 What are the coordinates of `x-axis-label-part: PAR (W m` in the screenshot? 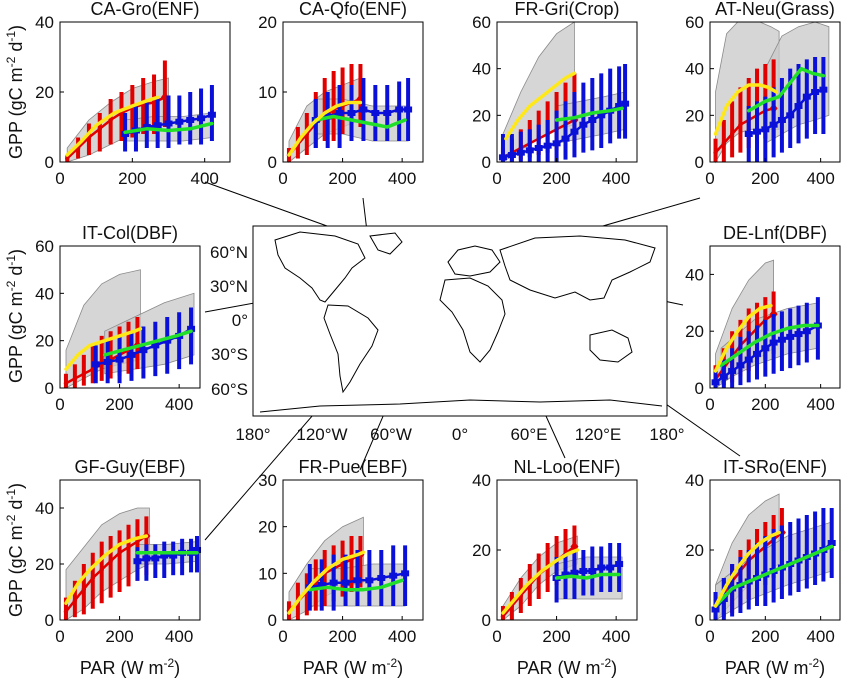 It's located at (345, 668).